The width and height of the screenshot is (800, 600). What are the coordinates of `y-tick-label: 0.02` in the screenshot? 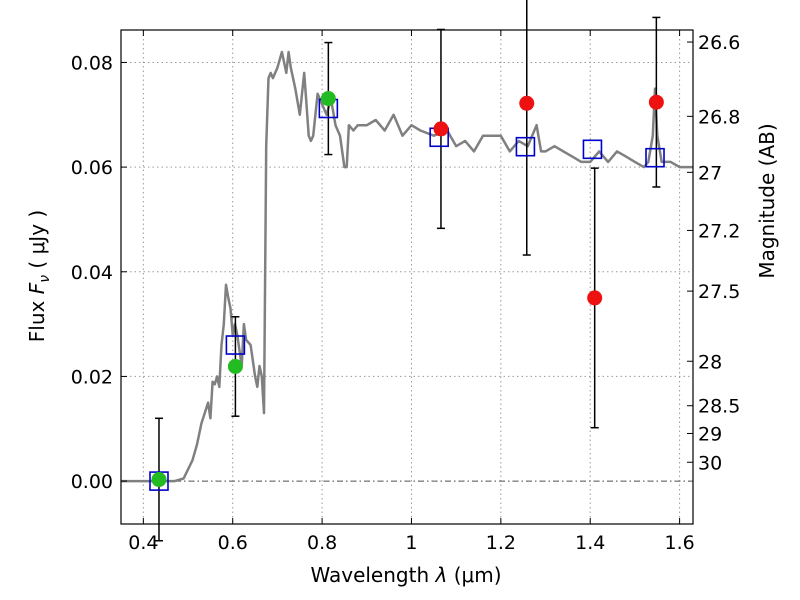 It's located at (92, 377).